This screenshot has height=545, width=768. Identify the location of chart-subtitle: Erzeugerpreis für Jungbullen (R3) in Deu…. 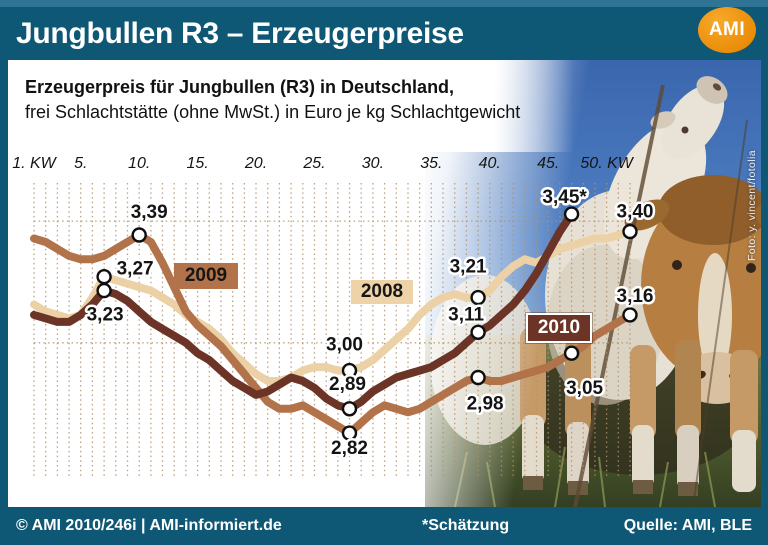
(290, 106).